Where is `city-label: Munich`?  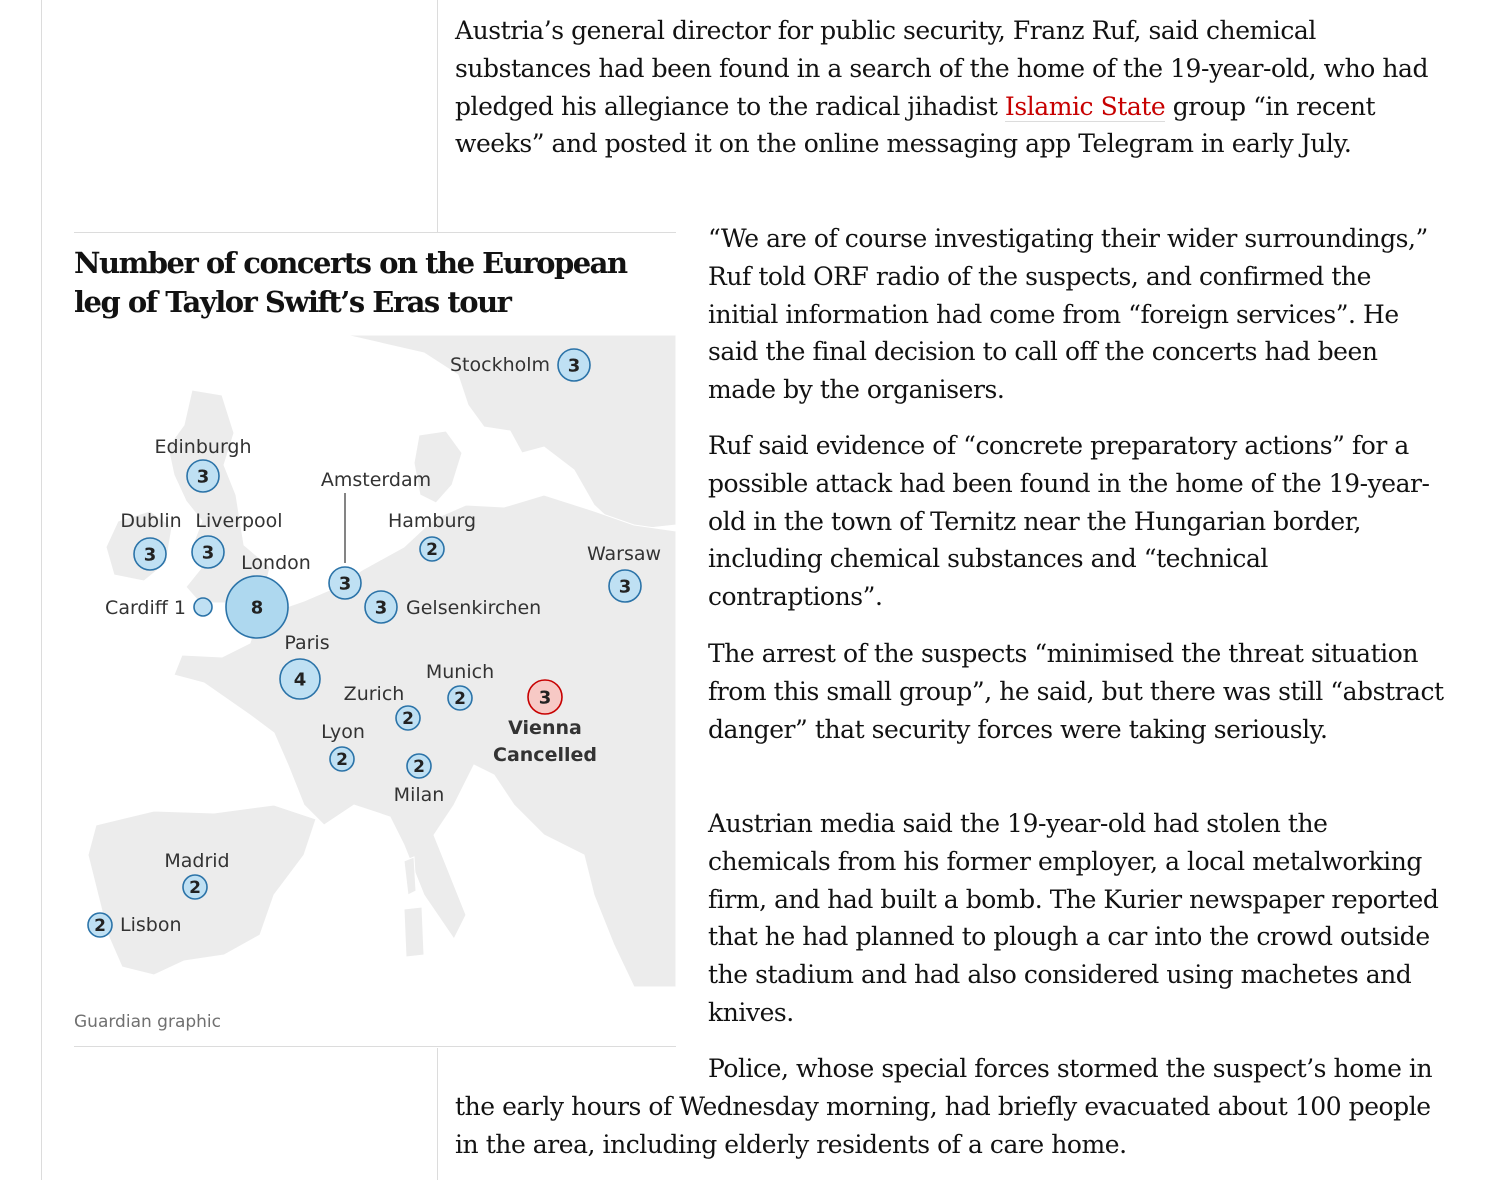
city-label: Munich is located at coordinates (460, 672).